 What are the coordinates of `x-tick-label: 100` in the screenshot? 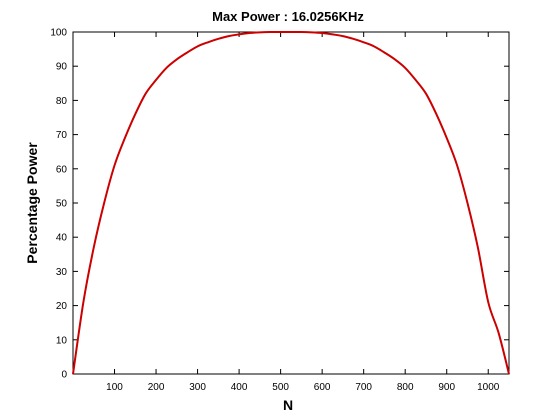 It's located at (114, 387).